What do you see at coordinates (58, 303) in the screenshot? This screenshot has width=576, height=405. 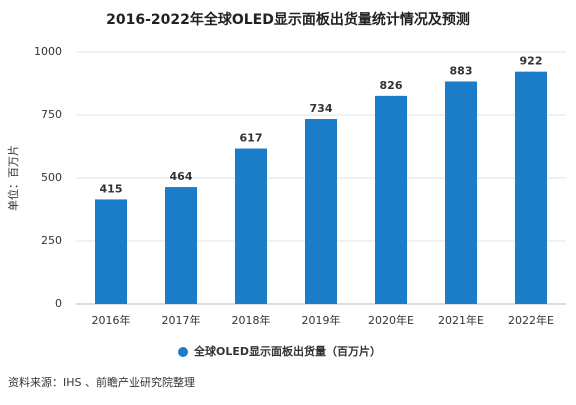 I see `y-tick-label: 0` at bounding box center [58, 303].